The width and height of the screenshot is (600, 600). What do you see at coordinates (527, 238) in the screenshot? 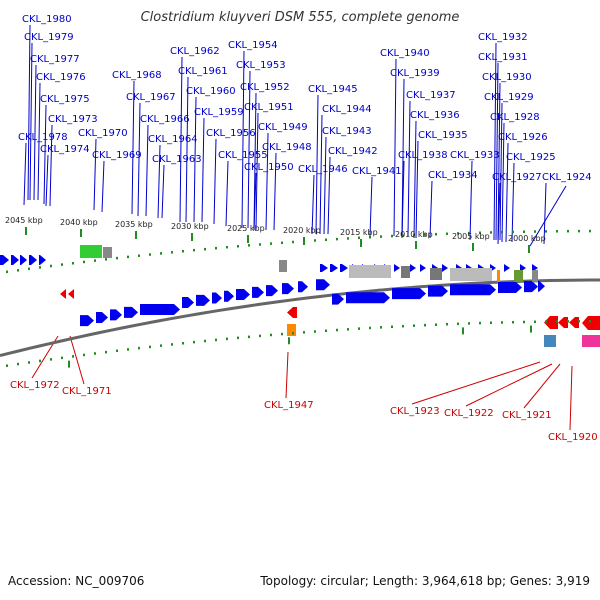
I see `scale-label: 2000 kbp` at bounding box center [527, 238].